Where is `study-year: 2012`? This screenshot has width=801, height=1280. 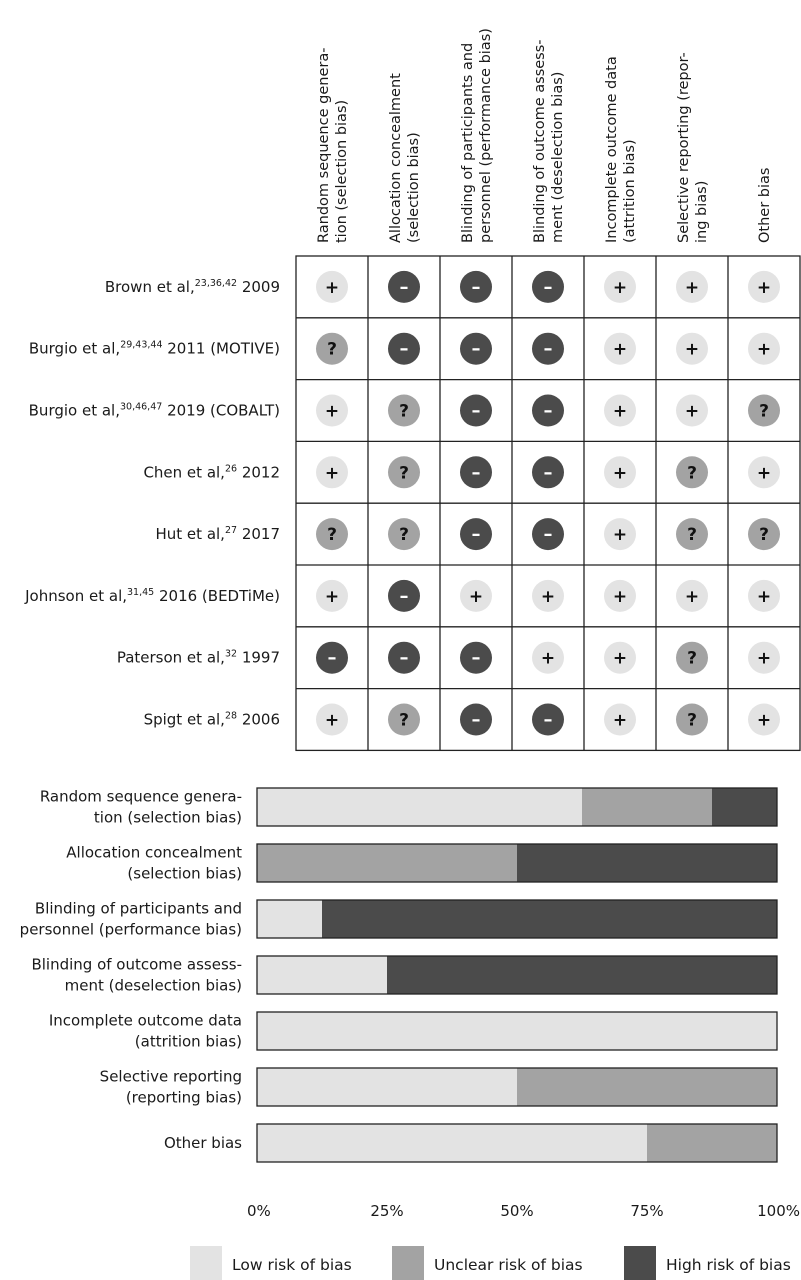
study-year: 2012 is located at coordinates (258, 472).